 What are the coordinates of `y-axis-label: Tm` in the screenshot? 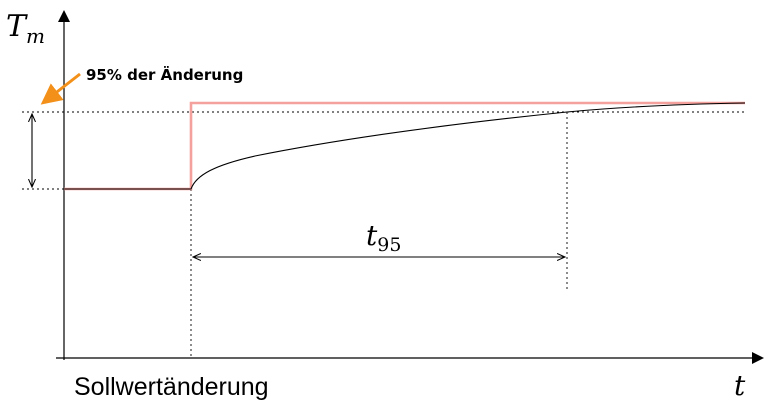 It's located at (25, 28).